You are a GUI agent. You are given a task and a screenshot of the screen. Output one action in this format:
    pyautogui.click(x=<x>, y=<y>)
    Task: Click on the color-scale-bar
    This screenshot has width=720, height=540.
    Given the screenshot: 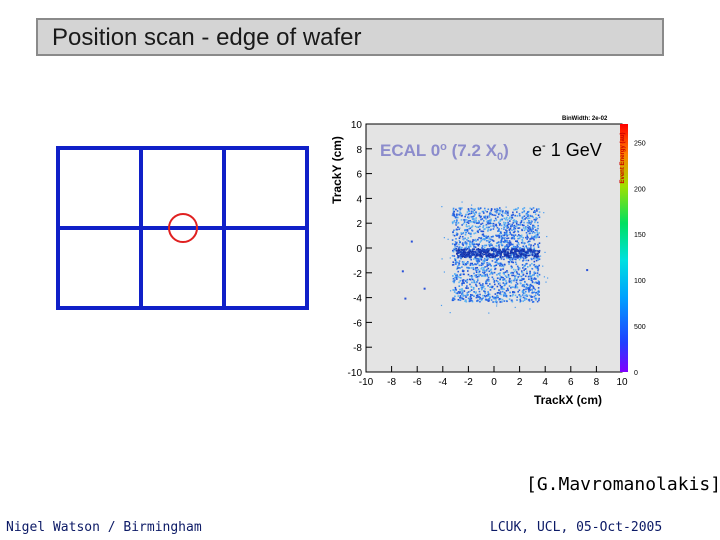 What is the action you would take?
    pyautogui.click(x=624, y=248)
    